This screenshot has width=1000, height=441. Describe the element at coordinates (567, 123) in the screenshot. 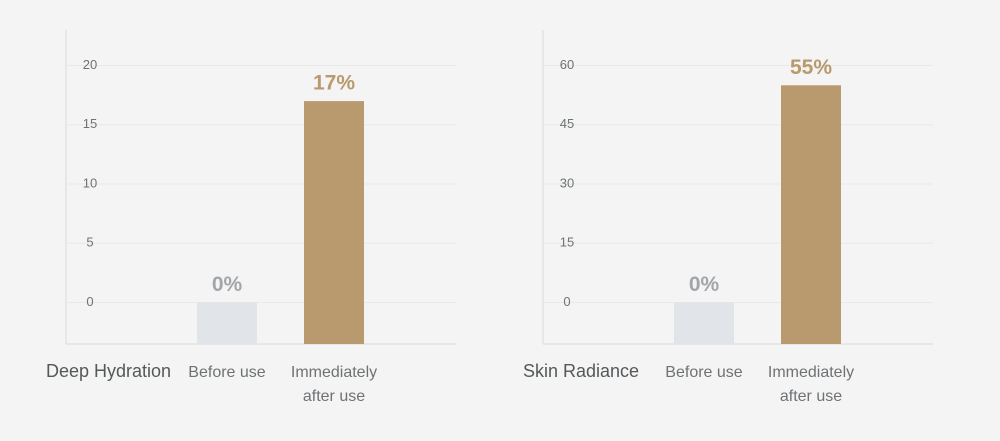

I see `y-tick-label: 45` at that location.